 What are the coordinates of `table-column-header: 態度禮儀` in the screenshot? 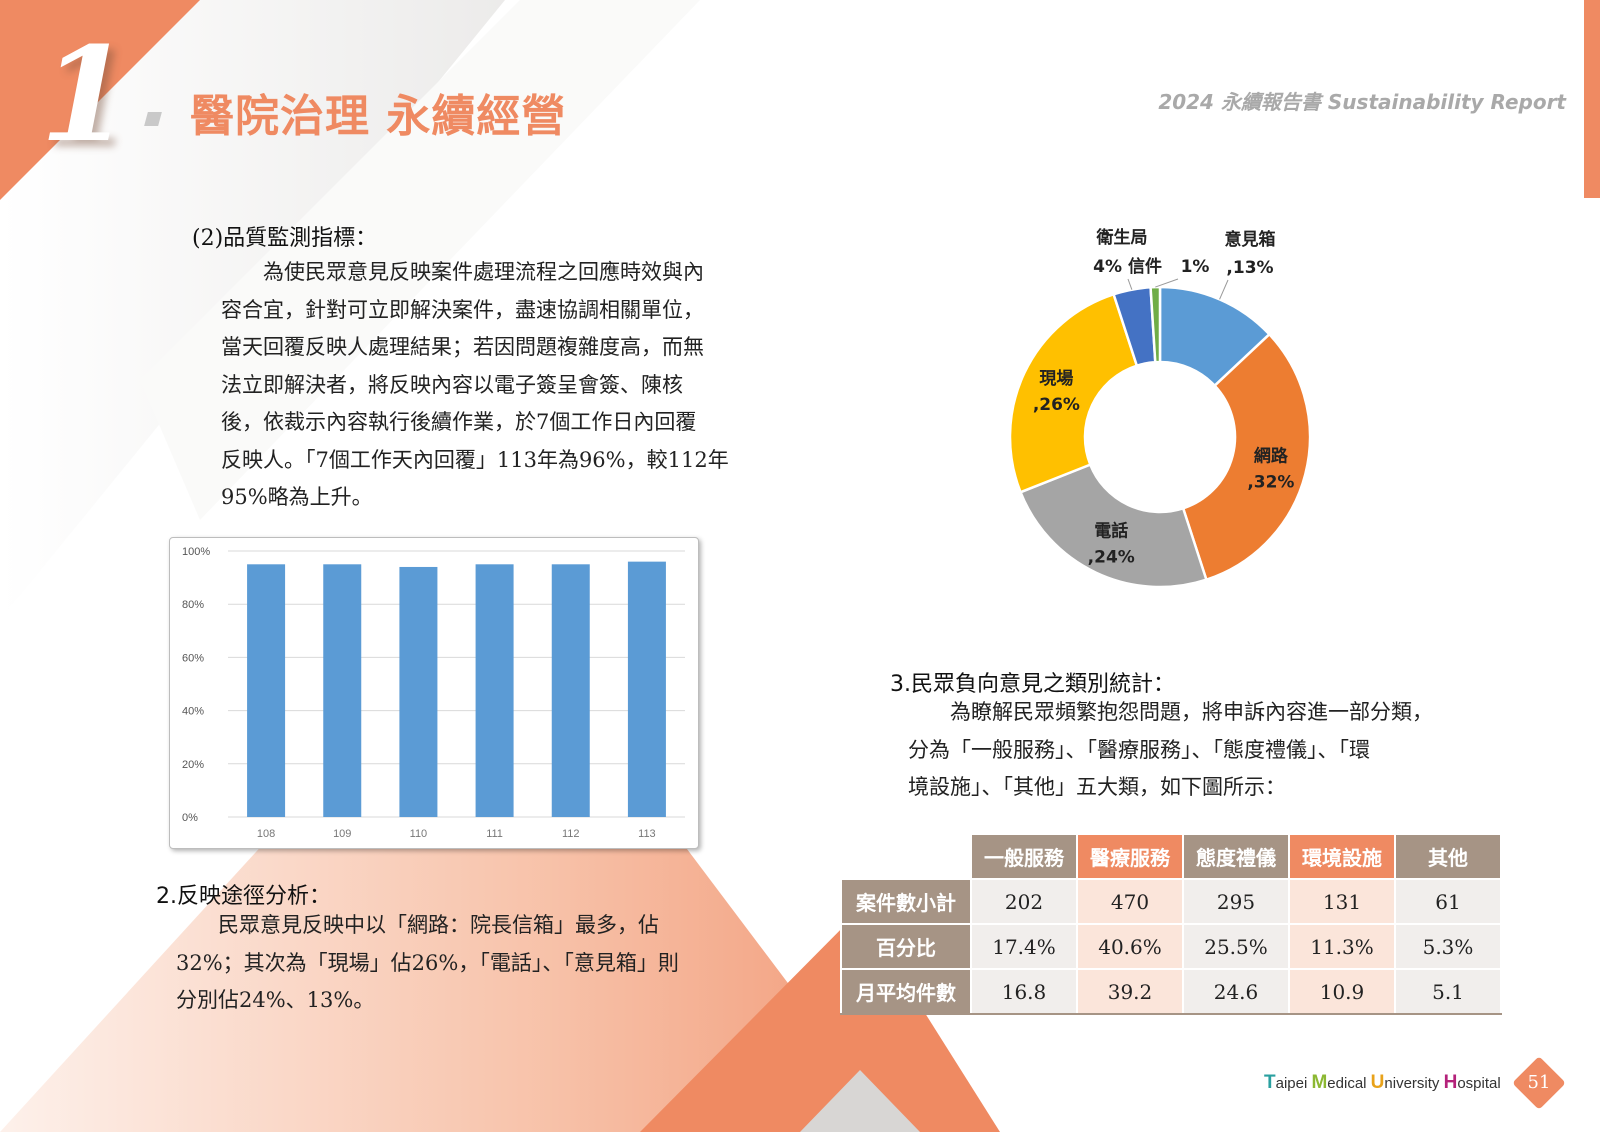 It's located at (1236, 856).